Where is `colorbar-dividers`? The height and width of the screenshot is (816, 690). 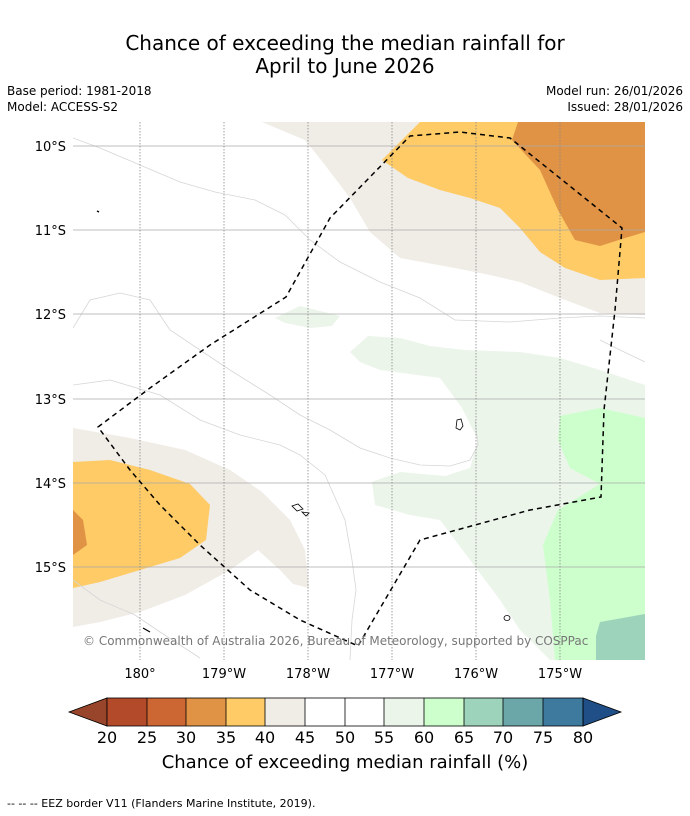
colorbar-dividers is located at coordinates (345, 712).